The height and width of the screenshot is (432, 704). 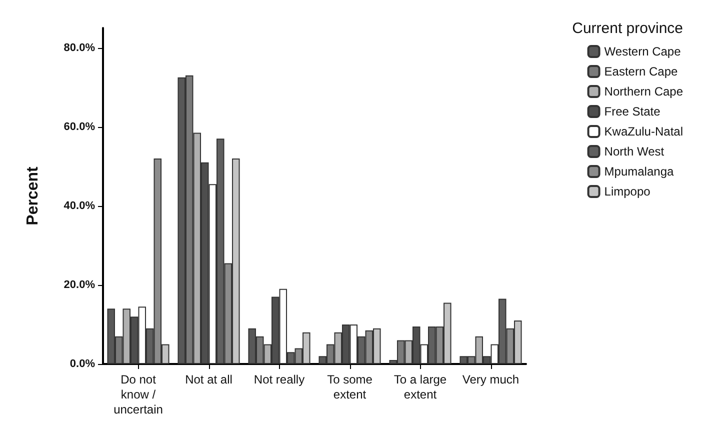 I want to click on x-tick-label: To some extent, so click(x=350, y=387).